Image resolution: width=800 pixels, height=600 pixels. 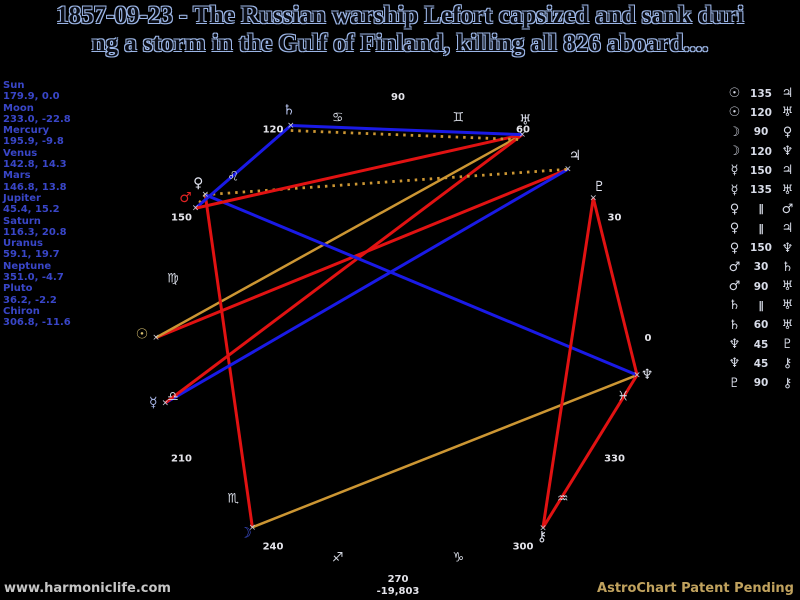 What do you see at coordinates (575, 156) in the screenshot?
I see `planet-glyph-jupiter: ♃` at bounding box center [575, 156].